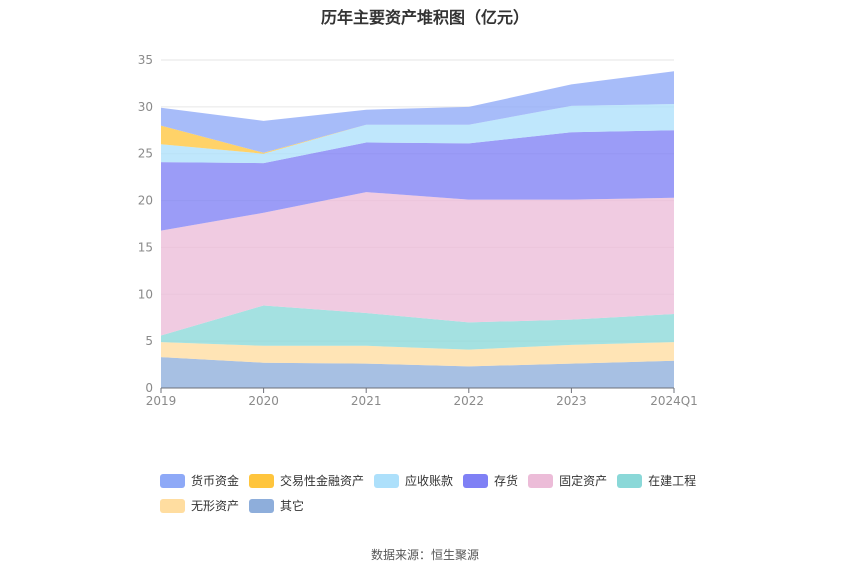  What do you see at coordinates (583, 481) in the screenshot?
I see `legend-label: 固定资产` at bounding box center [583, 481].